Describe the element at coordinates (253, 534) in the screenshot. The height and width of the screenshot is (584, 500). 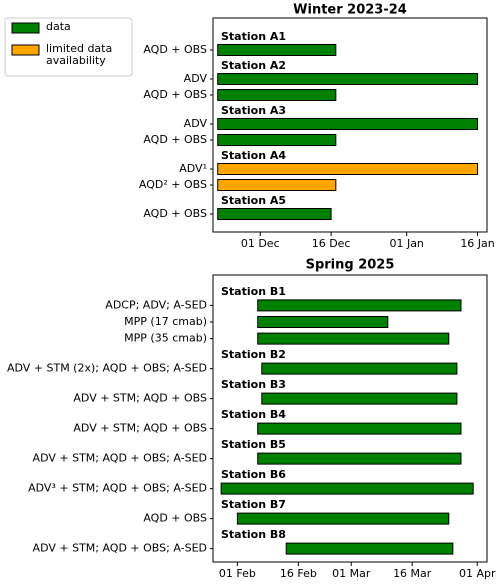
I see `group-label: Station B8` at that location.